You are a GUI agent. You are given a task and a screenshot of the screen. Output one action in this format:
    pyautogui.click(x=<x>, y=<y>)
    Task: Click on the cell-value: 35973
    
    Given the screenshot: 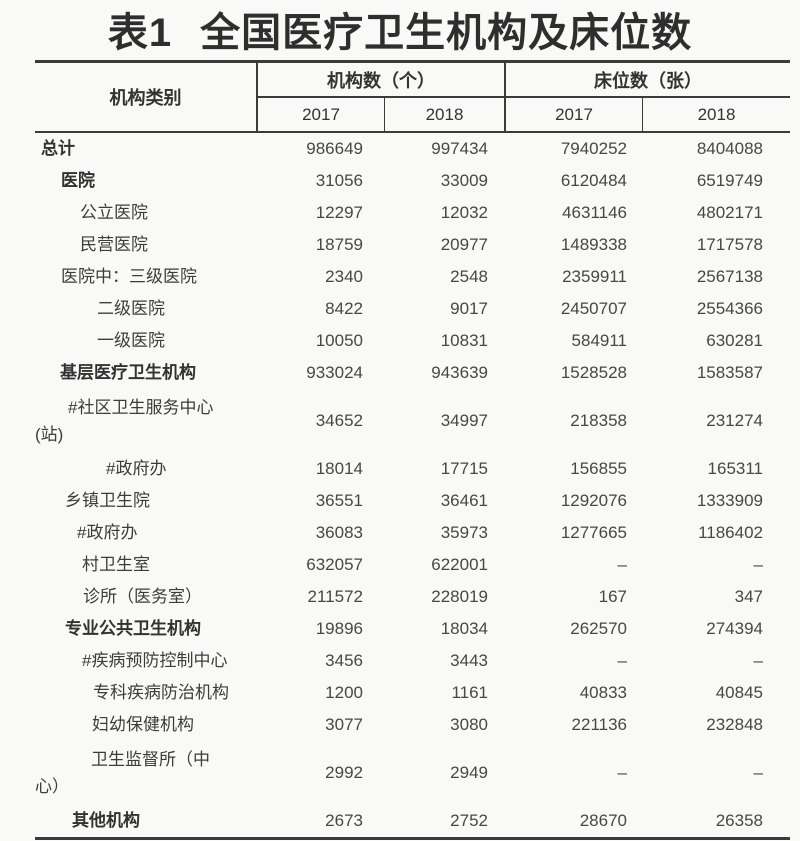 What is the action you would take?
    pyautogui.click(x=464, y=532)
    